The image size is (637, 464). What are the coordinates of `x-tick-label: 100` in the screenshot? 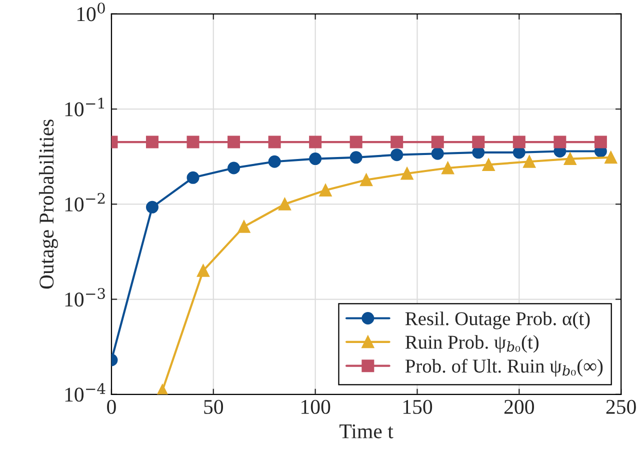 It's located at (316, 407).